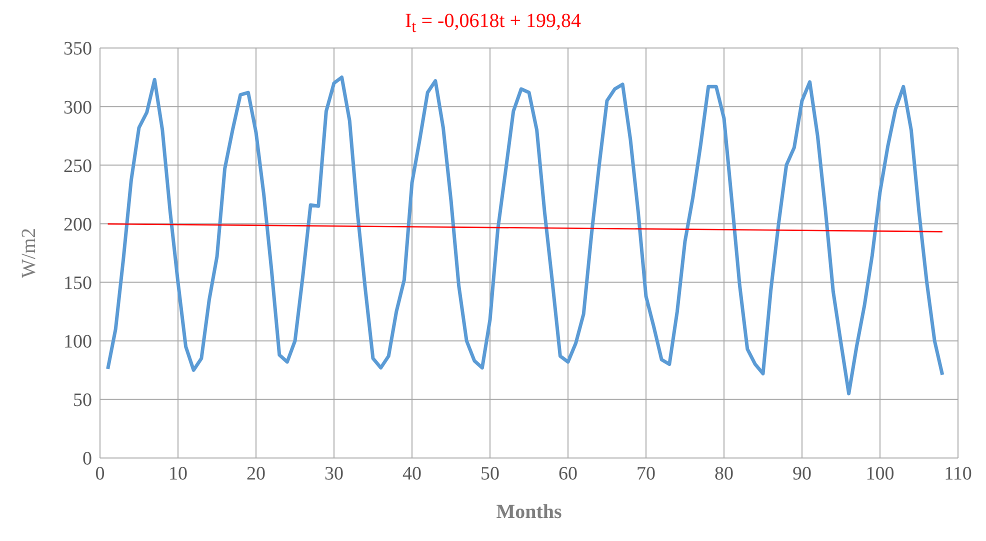  I want to click on x-tick-label: 110, so click(958, 473).